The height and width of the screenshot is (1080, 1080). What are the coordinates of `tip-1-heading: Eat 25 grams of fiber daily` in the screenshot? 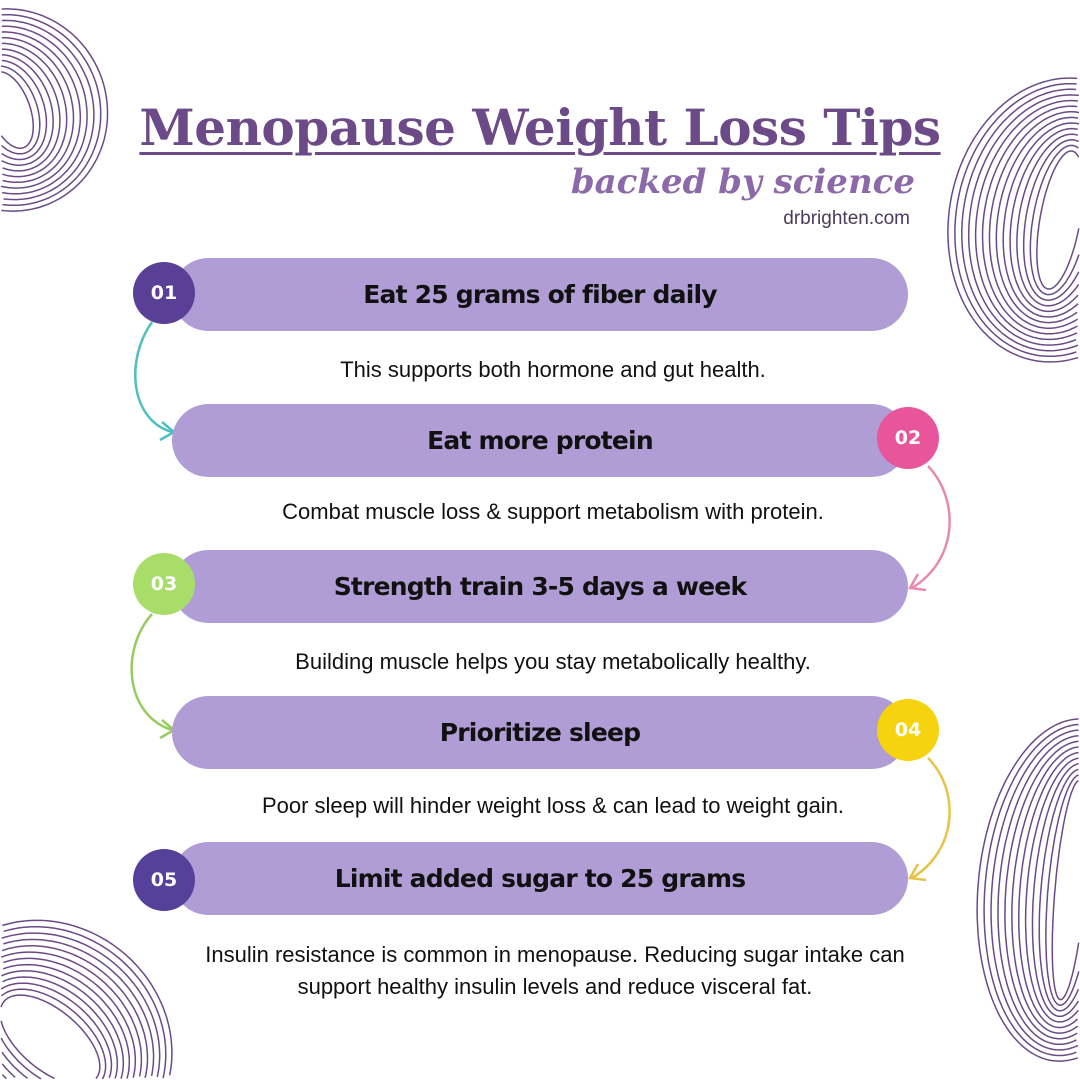 It's located at (540, 294).